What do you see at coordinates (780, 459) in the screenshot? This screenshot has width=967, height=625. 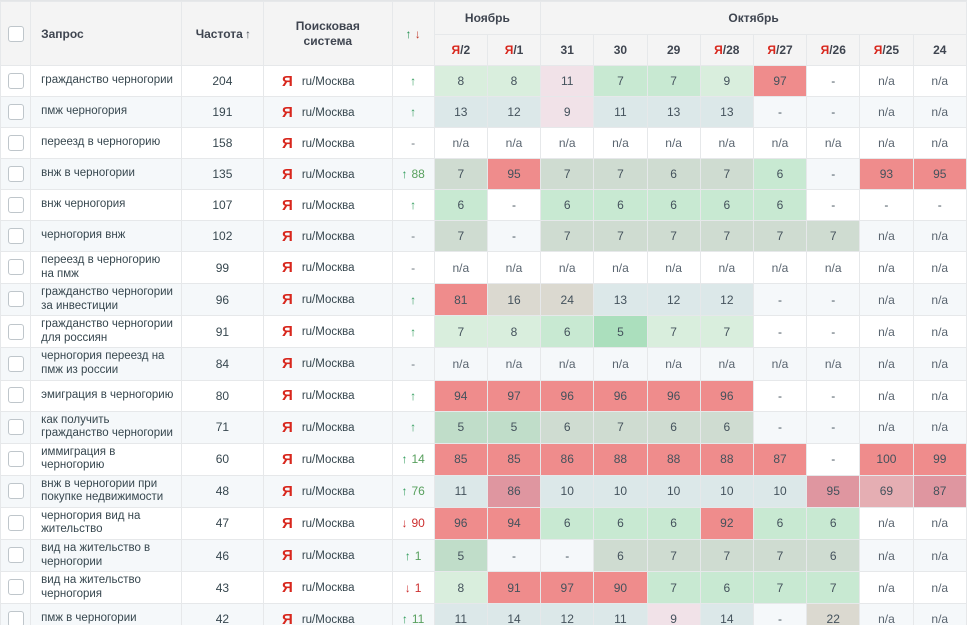 I see `position-cell: 87` at bounding box center [780, 459].